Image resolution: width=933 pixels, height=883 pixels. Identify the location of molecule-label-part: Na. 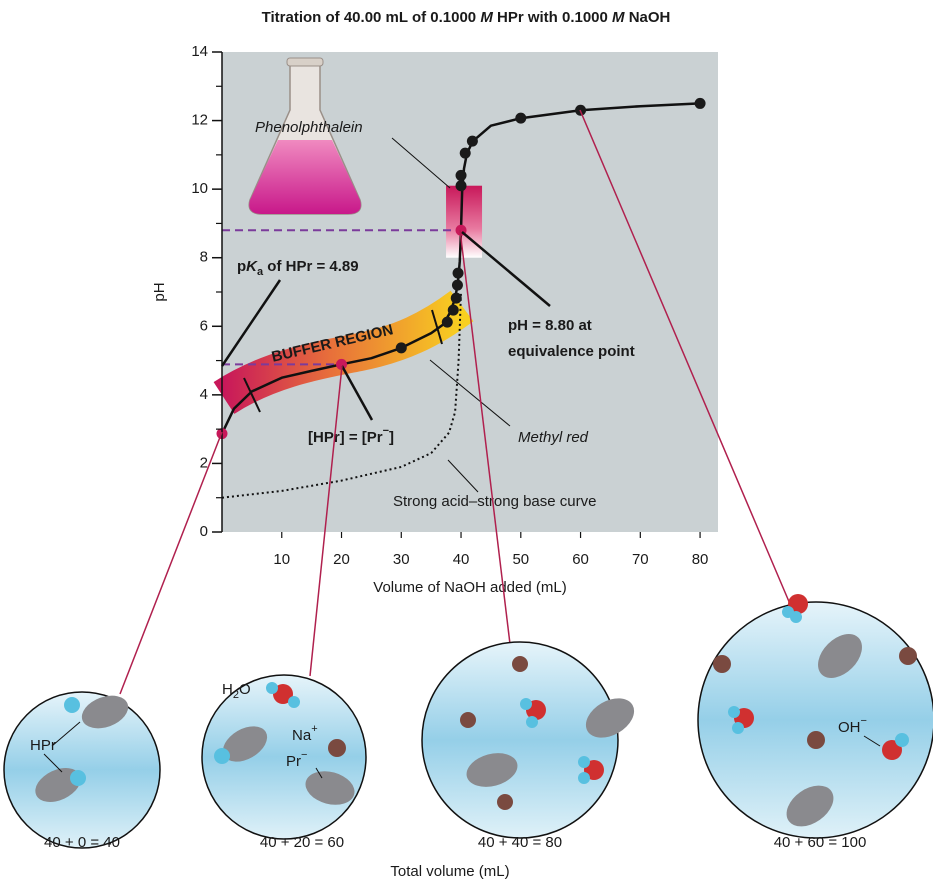
(302, 735).